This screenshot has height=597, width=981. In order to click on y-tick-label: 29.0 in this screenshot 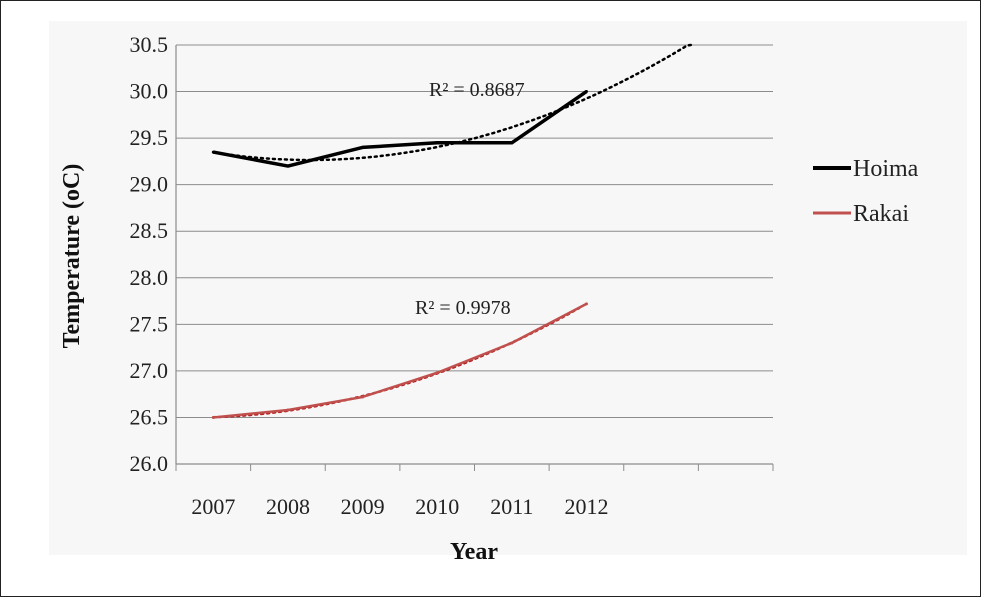, I will do `click(149, 184)`.